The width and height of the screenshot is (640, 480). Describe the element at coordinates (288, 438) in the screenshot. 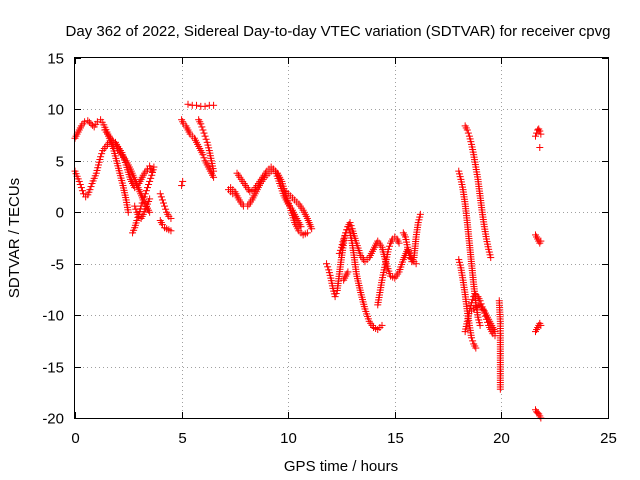

I see `x-tick-label: 10` at that location.